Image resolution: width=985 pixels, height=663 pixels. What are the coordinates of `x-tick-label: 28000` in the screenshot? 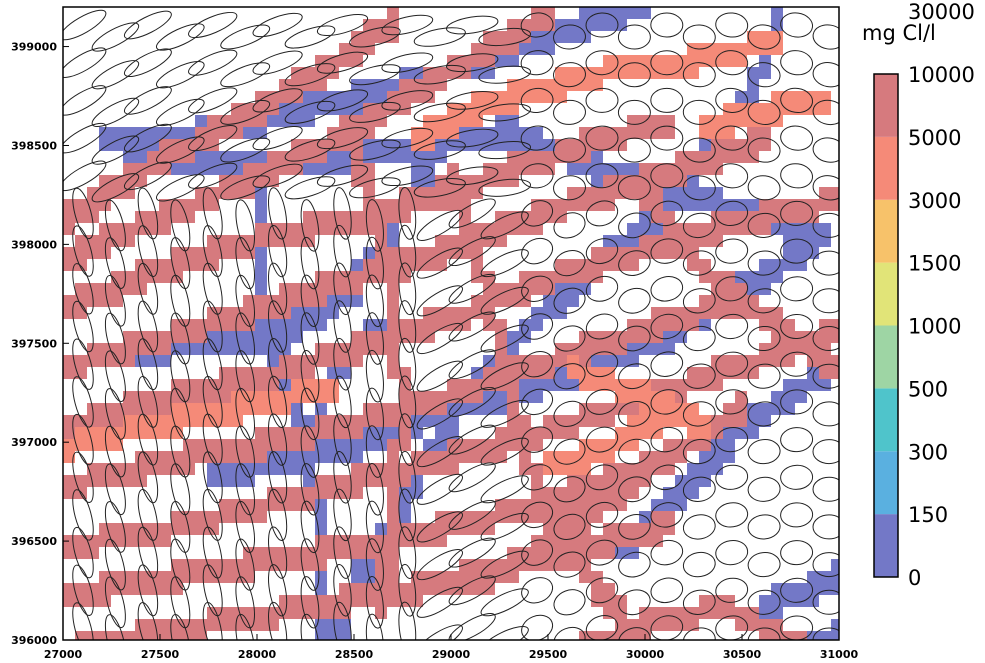 It's located at (257, 654).